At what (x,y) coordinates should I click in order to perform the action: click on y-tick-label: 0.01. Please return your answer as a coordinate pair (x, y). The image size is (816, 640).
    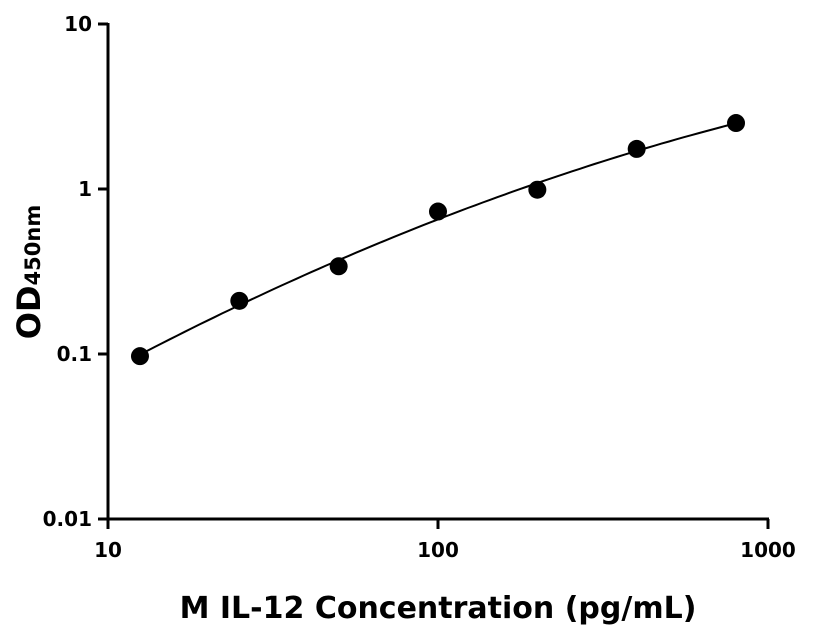
    Looking at the image, I should click on (67, 519).